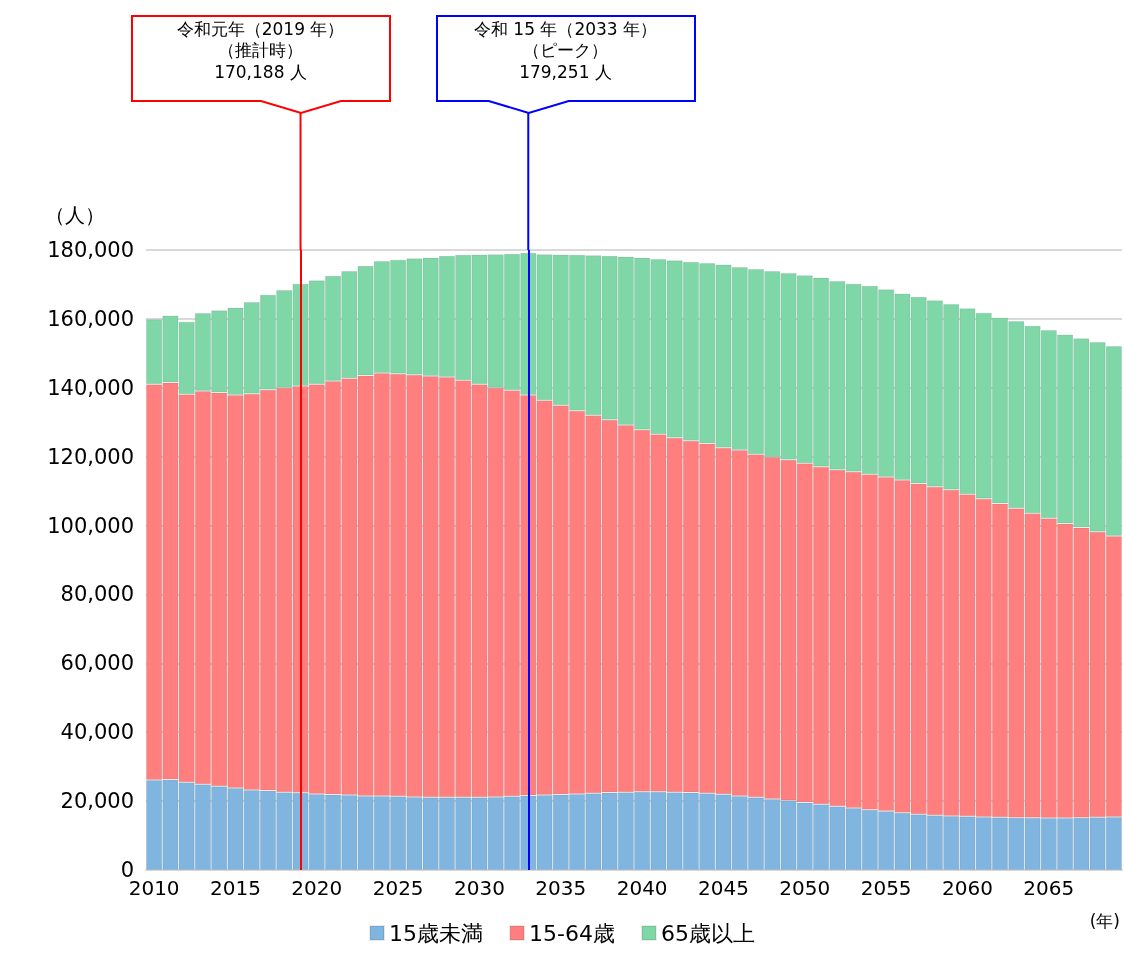  What do you see at coordinates (398, 888) in the screenshot?
I see `x-tick-label: 2025` at bounding box center [398, 888].